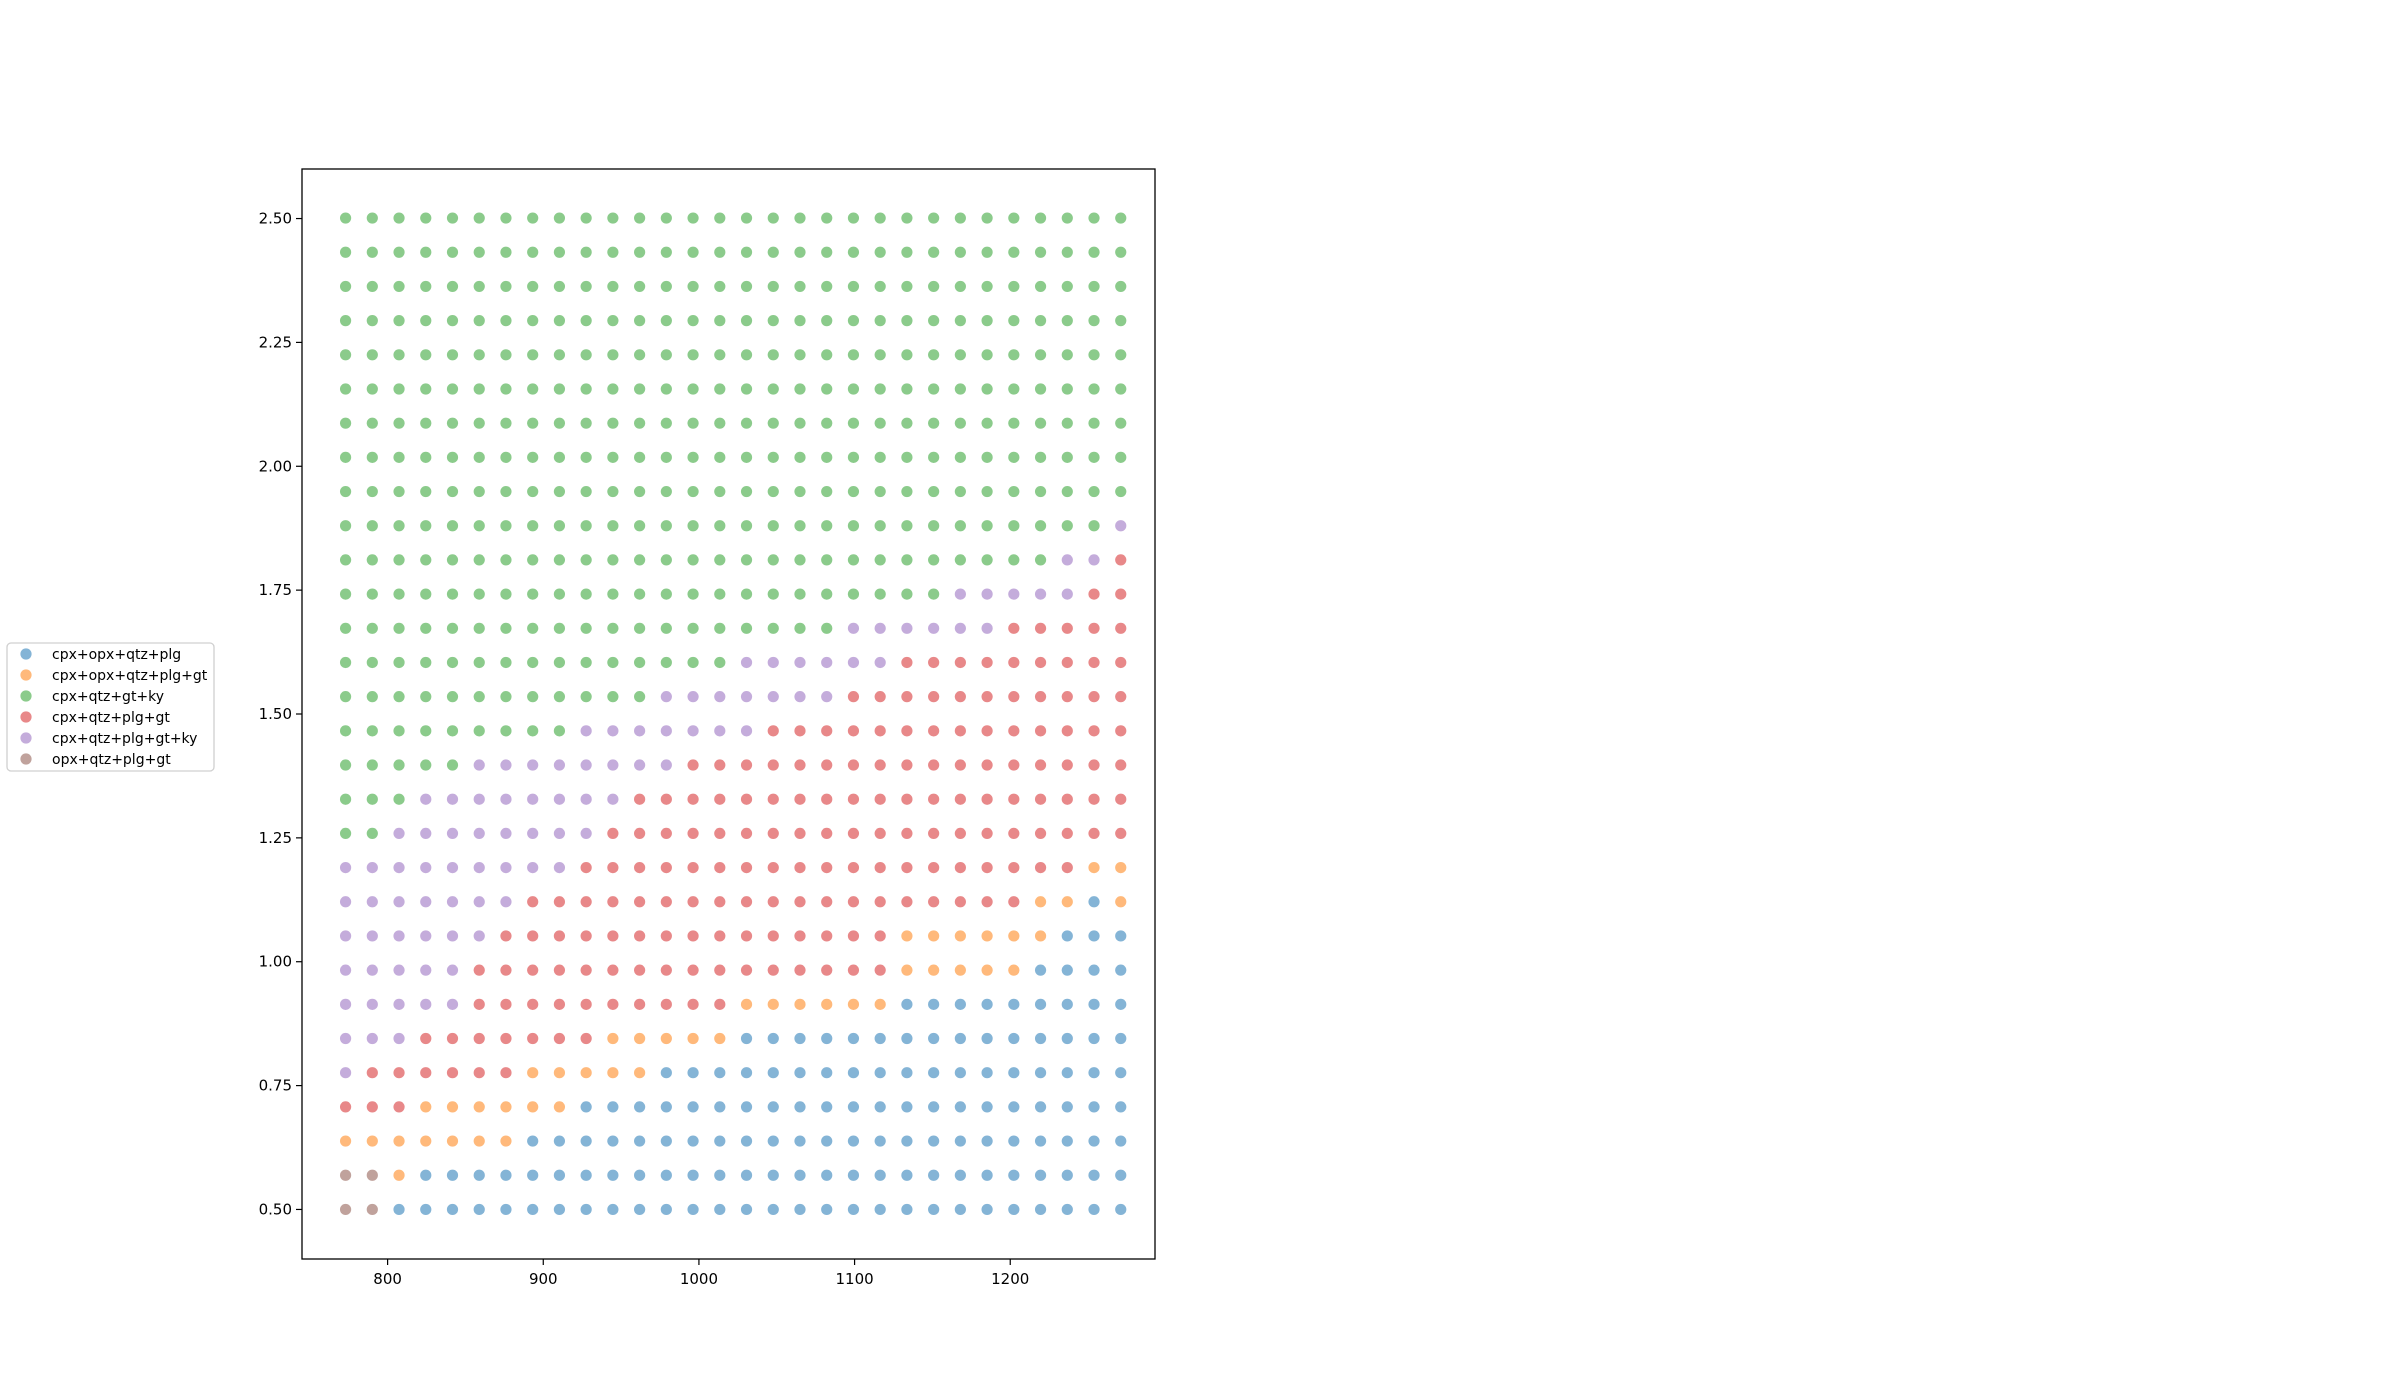 This screenshot has width=2400, height=1400. What do you see at coordinates (275, 962) in the screenshot?
I see `y-tick-label: 1.00` at bounding box center [275, 962].